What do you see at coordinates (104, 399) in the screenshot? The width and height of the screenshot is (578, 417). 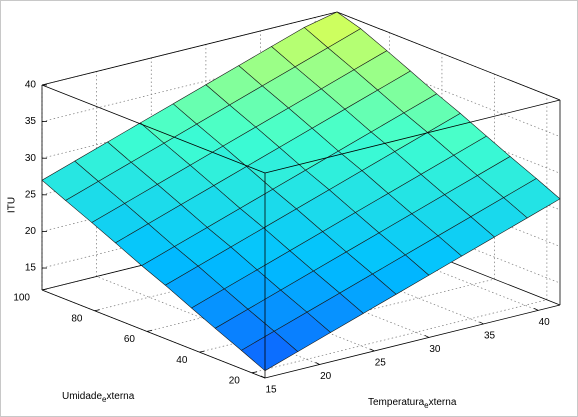 I see `y-axis-label-subscript: e` at bounding box center [104, 399].